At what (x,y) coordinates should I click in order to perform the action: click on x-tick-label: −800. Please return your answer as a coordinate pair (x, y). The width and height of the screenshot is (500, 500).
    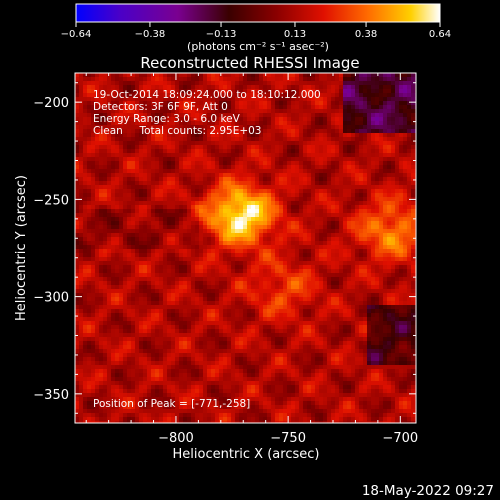
    Looking at the image, I should click on (176, 438).